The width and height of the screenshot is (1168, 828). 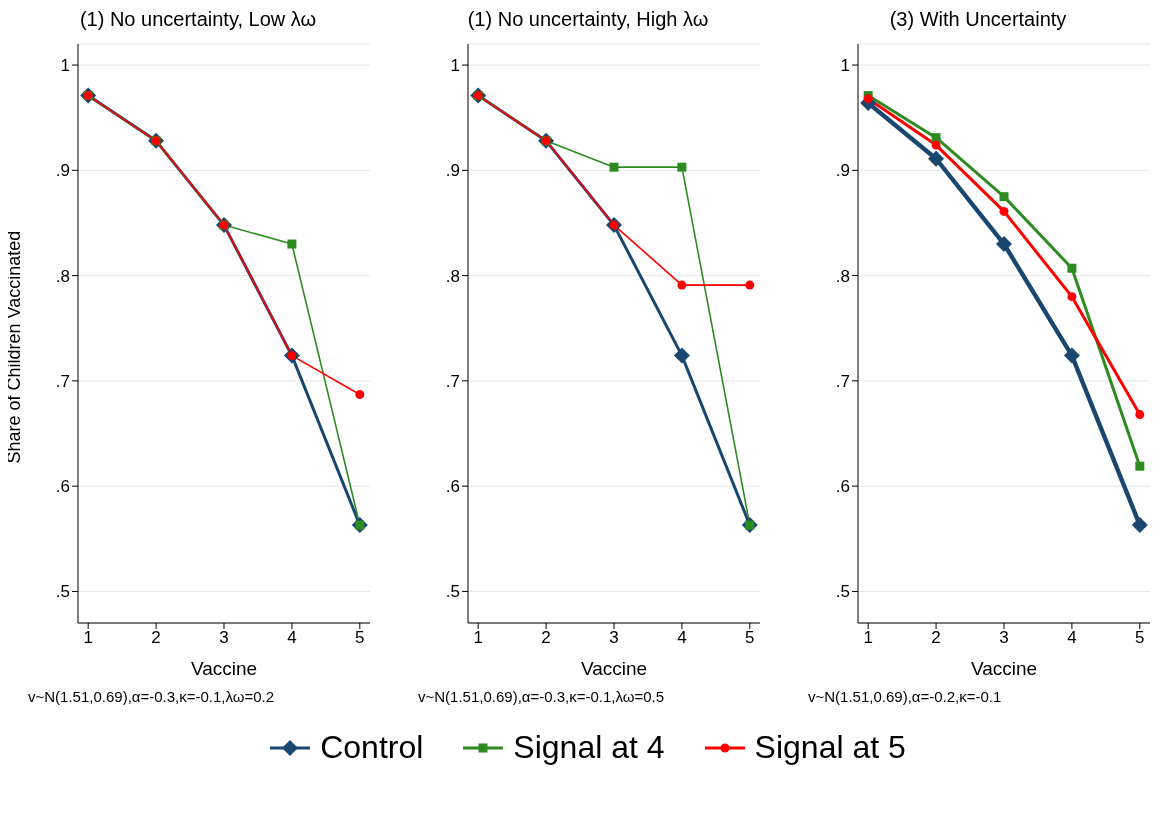 I want to click on text: v~N(1.51,0.69),α=-0.3,κ=-0.1,λω=0.5, so click(x=541, y=696).